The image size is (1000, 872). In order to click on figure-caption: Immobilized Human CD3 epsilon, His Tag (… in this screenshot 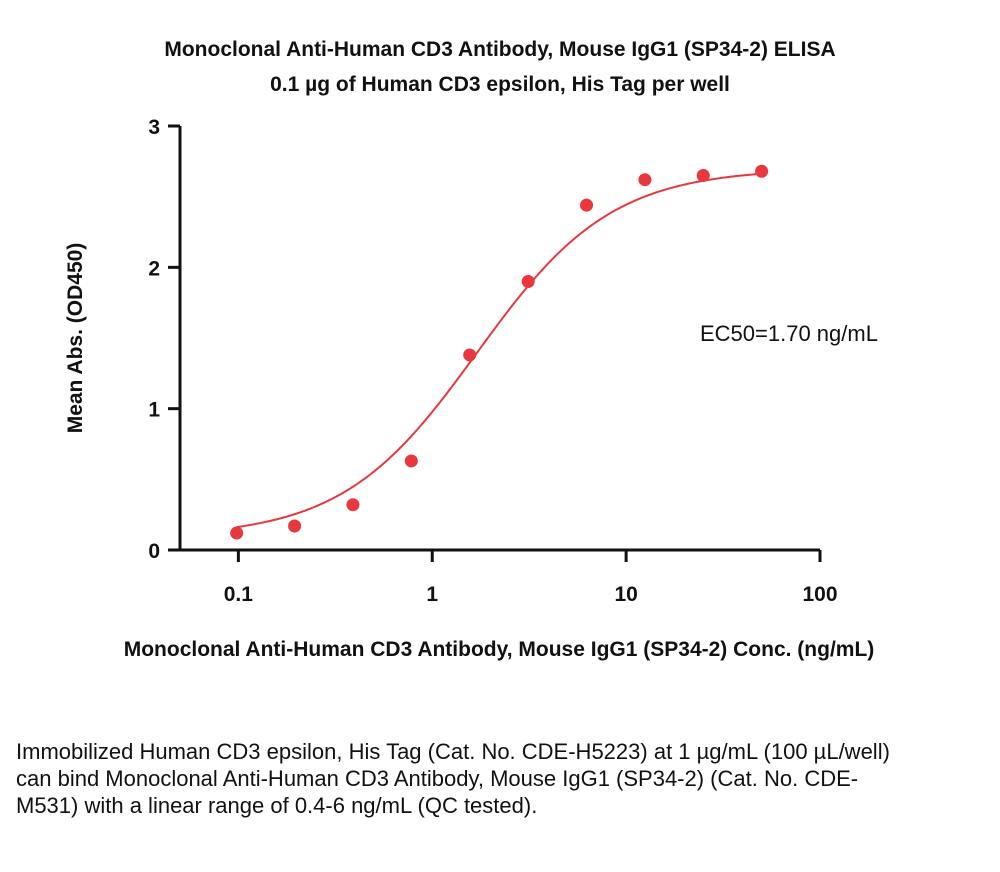, I will do `click(453, 778)`.